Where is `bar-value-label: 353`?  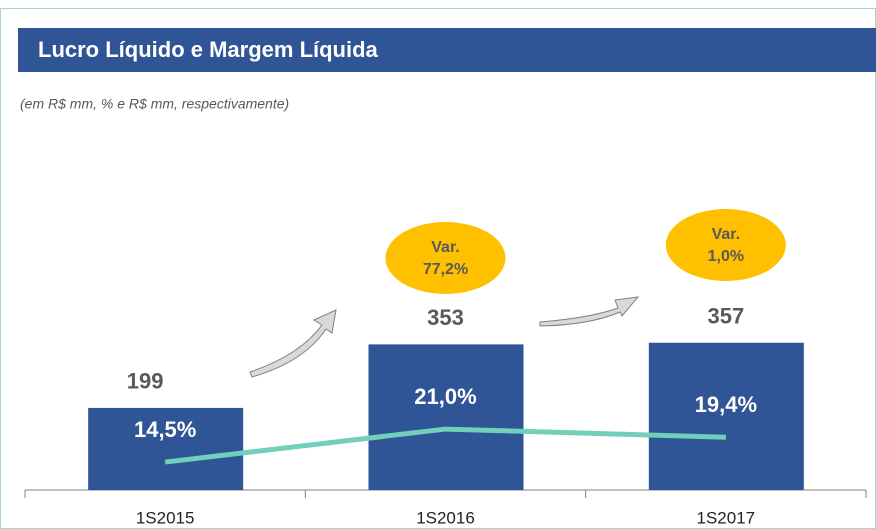
bar-value-label: 353 is located at coordinates (445, 317).